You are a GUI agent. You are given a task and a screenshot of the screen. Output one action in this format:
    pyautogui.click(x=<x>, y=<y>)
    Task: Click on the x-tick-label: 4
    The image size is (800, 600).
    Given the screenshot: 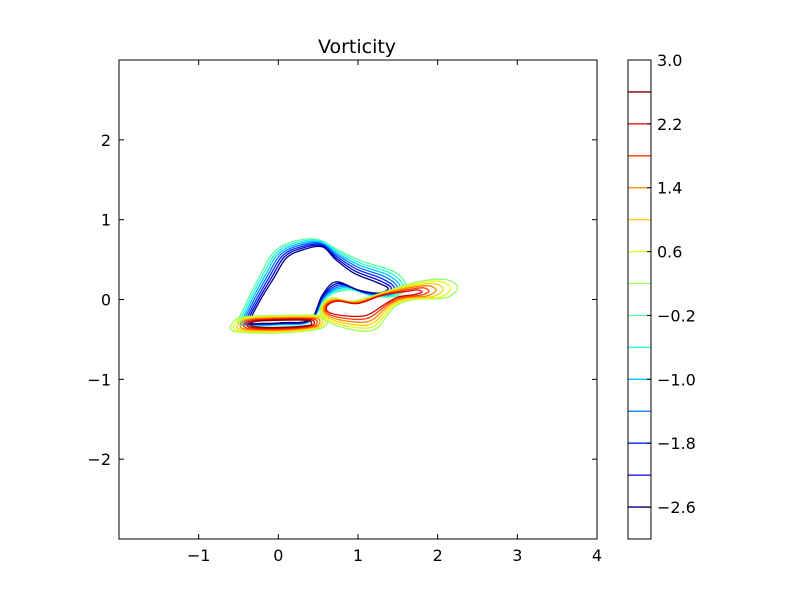 What is the action you would take?
    pyautogui.click(x=597, y=555)
    